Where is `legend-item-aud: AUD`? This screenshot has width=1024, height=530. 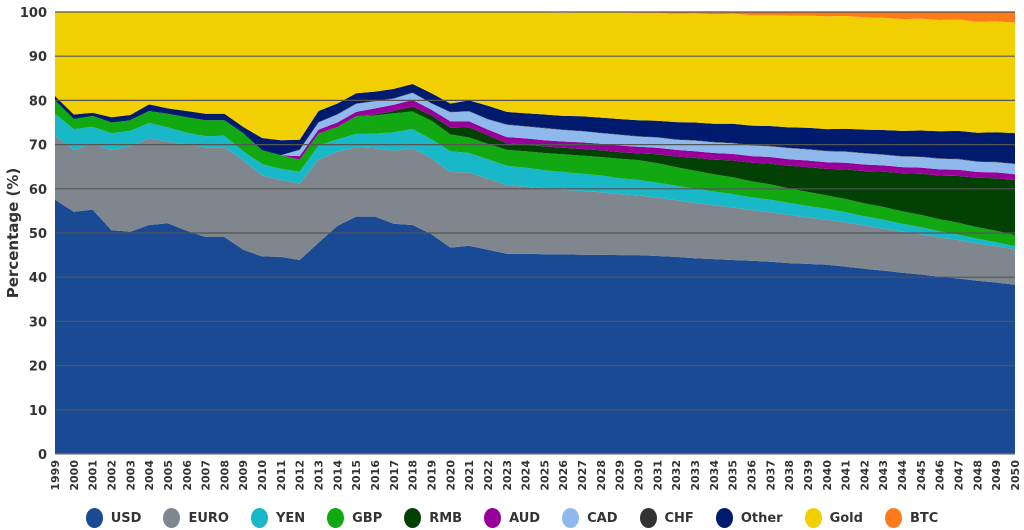 legend-item-aud: AUD is located at coordinates (512, 518).